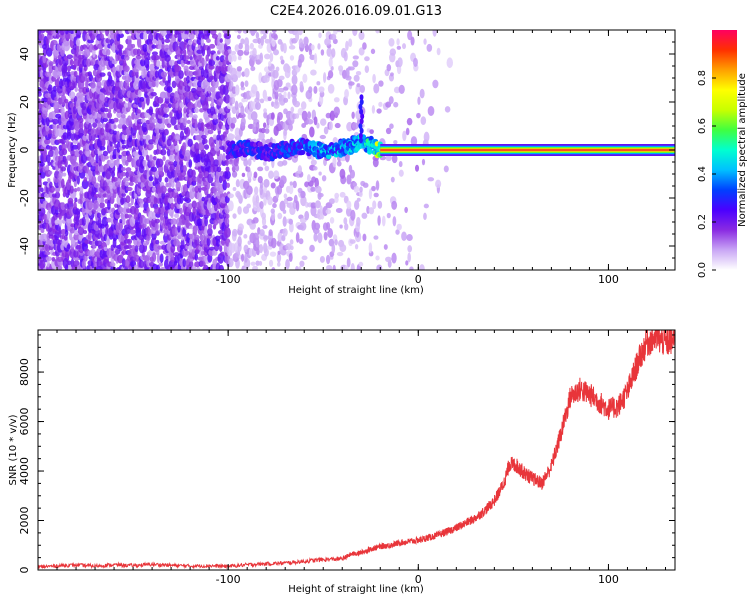 This screenshot has height=600, width=750. I want to click on chart-title: C2E4.2026.016.09.01.G13, so click(356, 11).